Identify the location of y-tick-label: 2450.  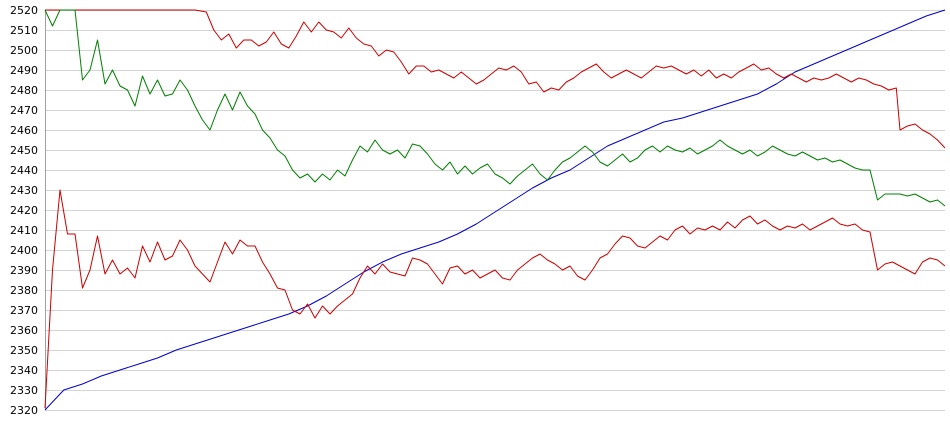
(24, 150).